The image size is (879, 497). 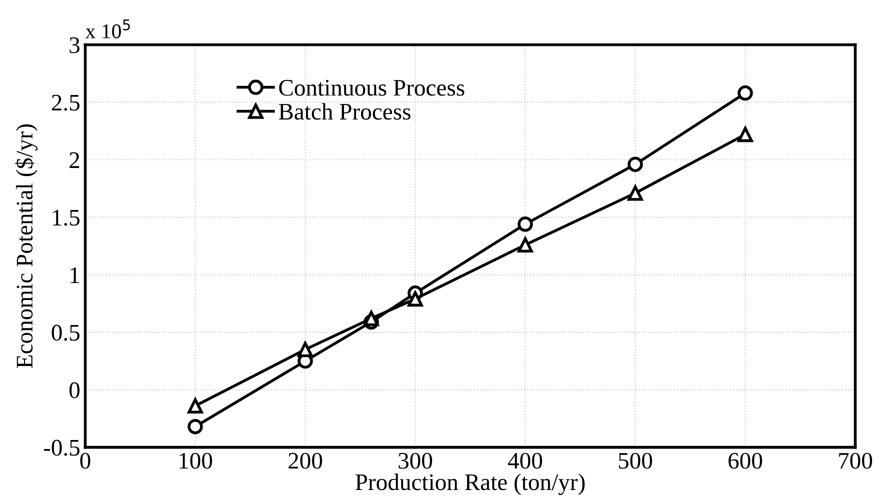 I want to click on y-tick-label: 0, so click(x=74, y=390).